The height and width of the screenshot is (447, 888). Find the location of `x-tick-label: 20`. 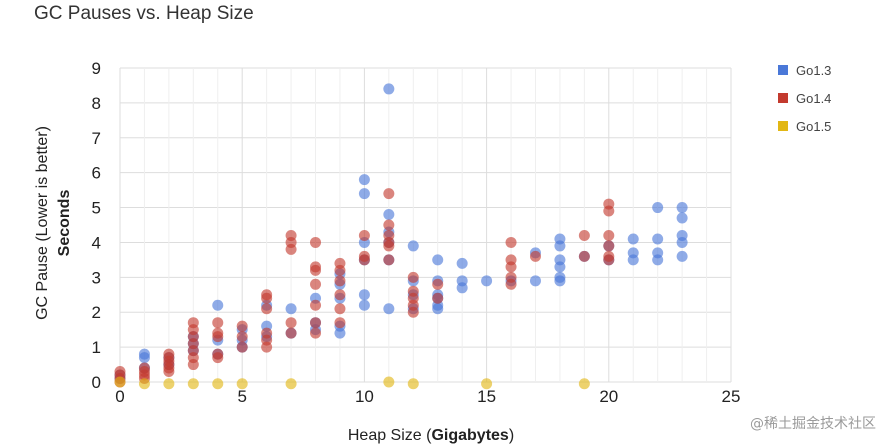

x-tick-label: 20 is located at coordinates (608, 396).